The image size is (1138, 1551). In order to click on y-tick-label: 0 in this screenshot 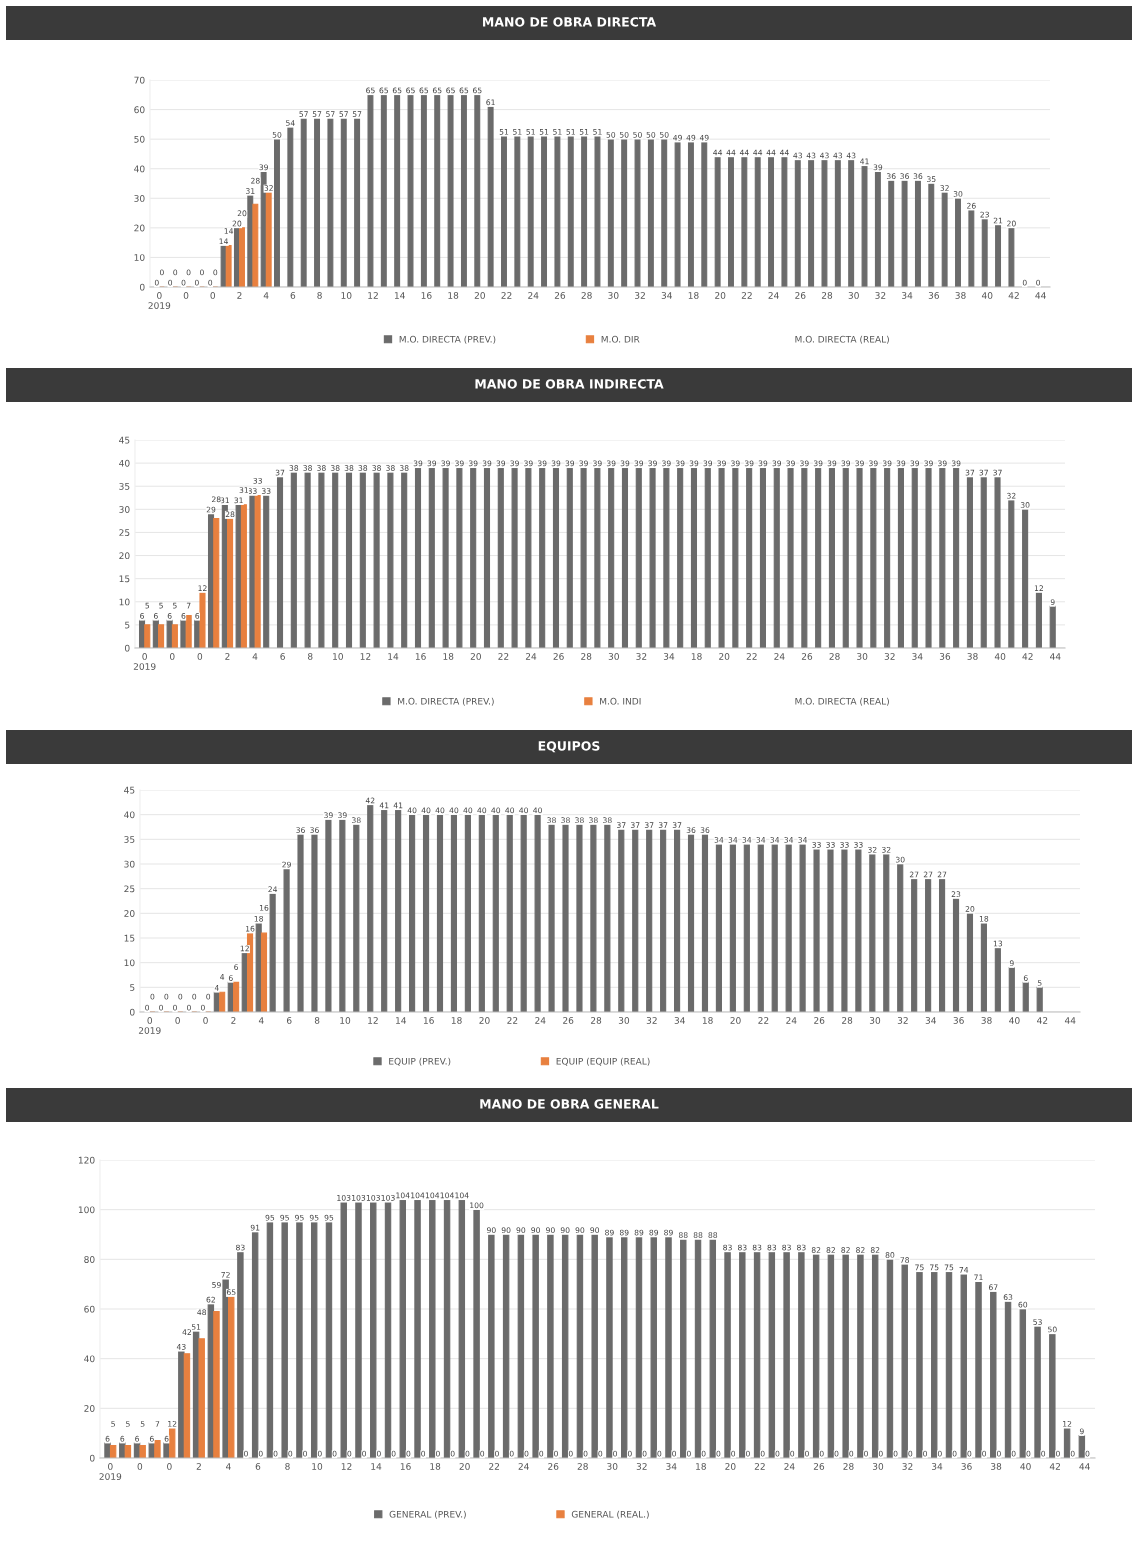, I will do `click(142, 287)`.